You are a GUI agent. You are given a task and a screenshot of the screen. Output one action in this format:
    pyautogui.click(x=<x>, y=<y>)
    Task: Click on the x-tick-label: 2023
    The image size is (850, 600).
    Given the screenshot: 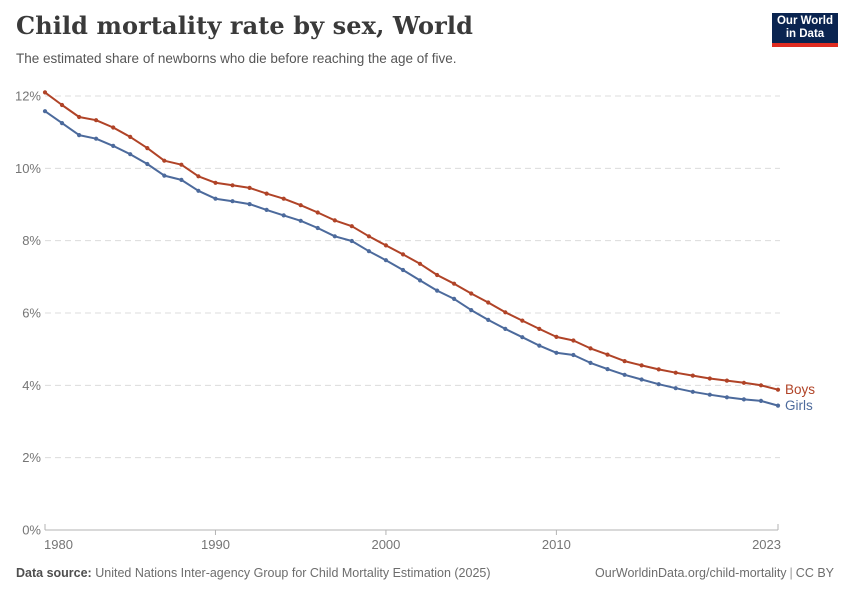 What is the action you would take?
    pyautogui.click(x=766, y=544)
    